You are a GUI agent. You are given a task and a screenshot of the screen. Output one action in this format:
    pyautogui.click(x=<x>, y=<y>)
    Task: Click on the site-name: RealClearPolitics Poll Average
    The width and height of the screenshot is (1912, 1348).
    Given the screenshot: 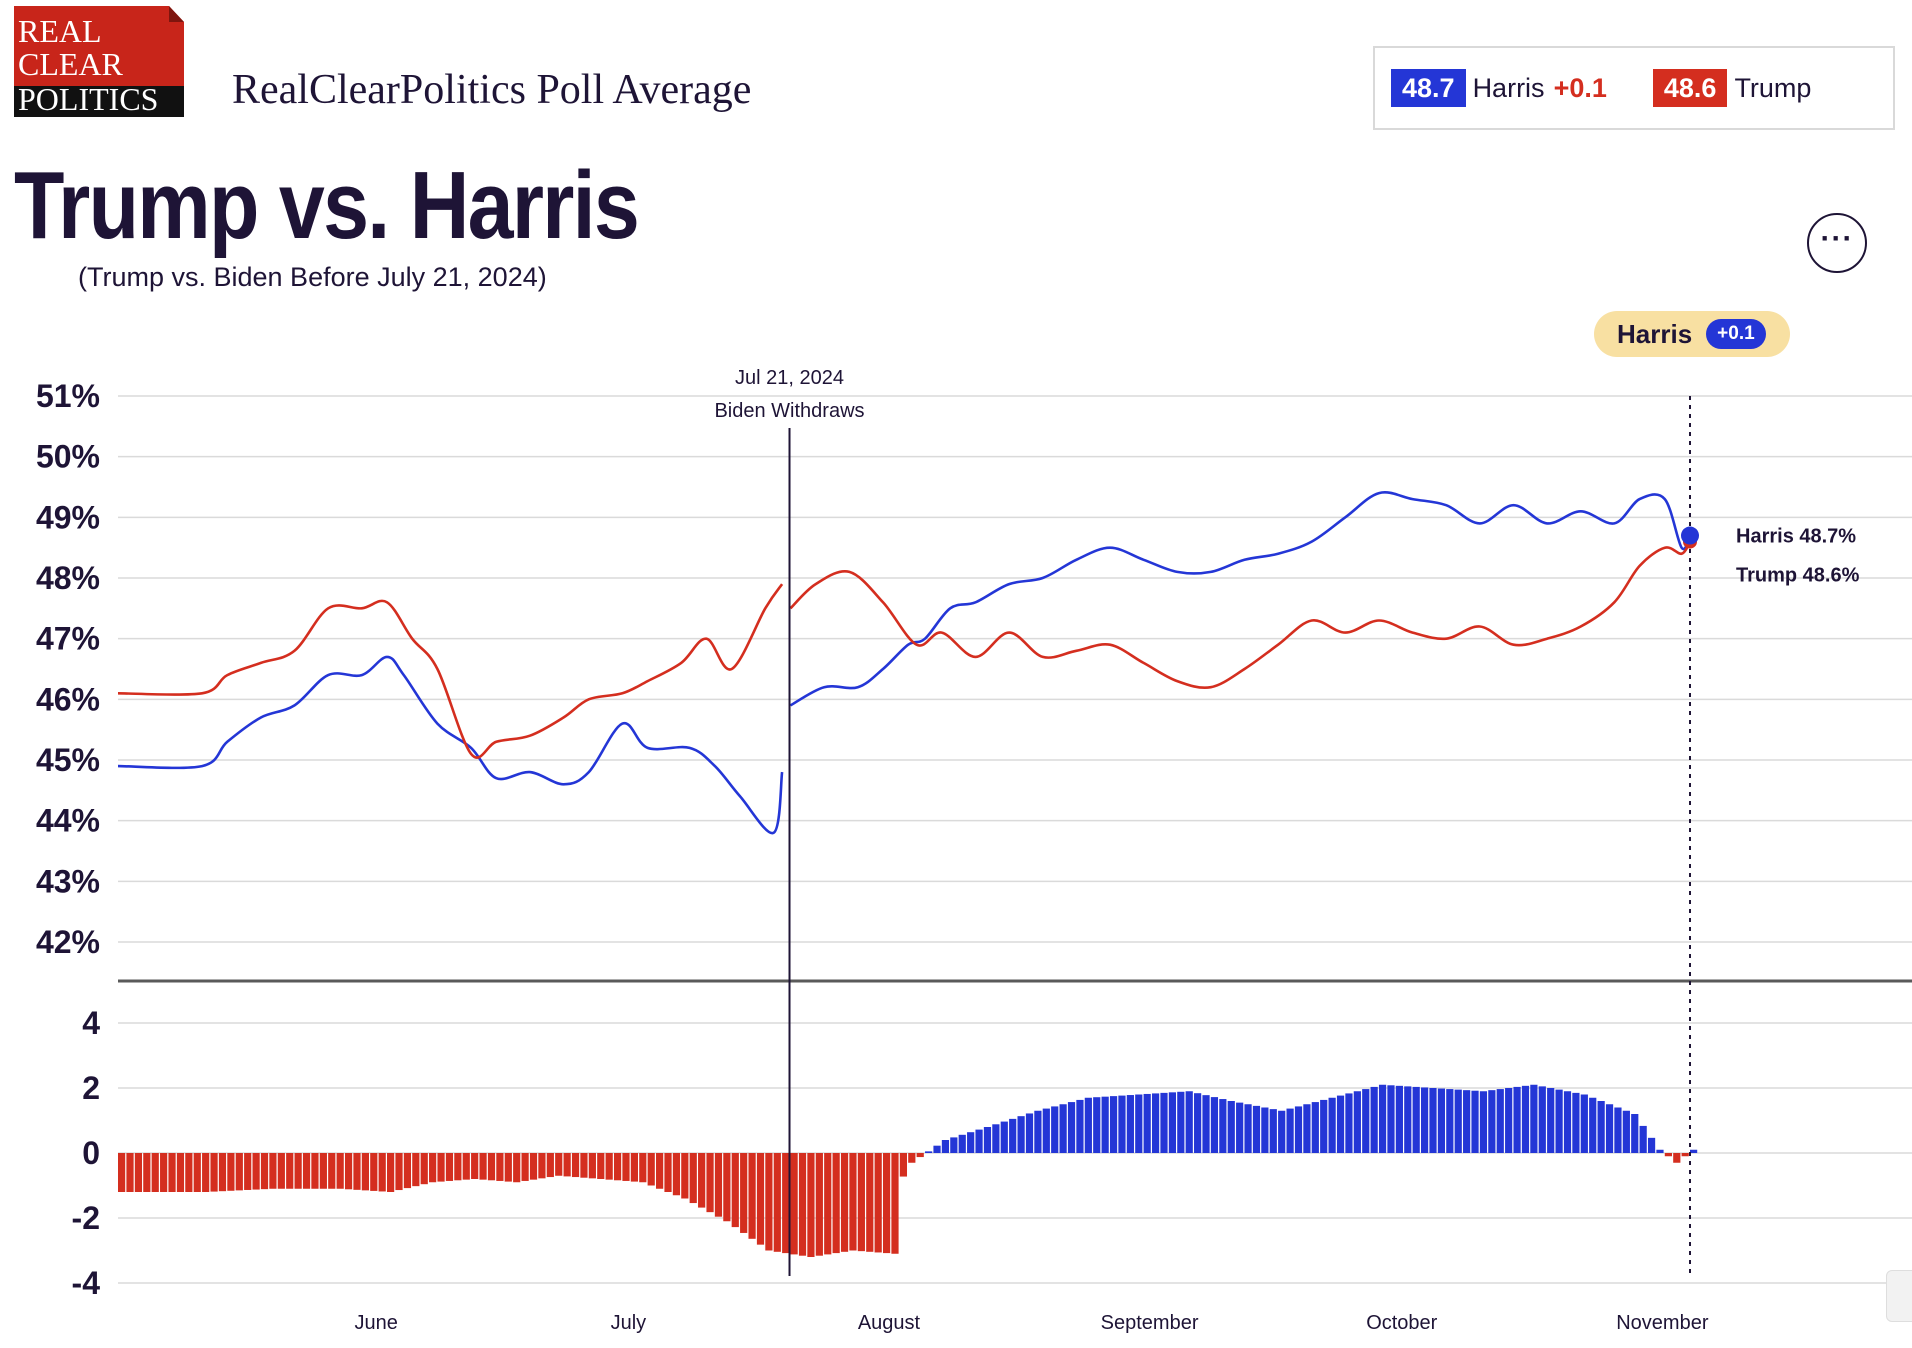 What is the action you would take?
    pyautogui.click(x=492, y=90)
    